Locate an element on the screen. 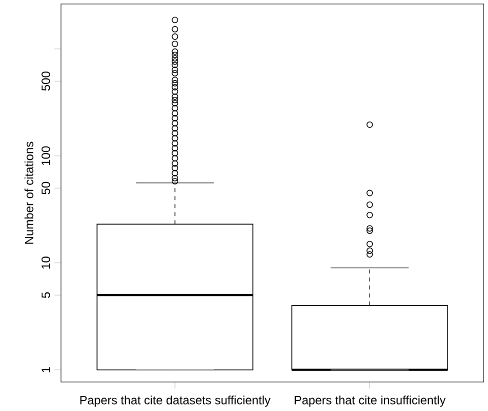  y-tick-label: 50 is located at coordinates (46, 188).